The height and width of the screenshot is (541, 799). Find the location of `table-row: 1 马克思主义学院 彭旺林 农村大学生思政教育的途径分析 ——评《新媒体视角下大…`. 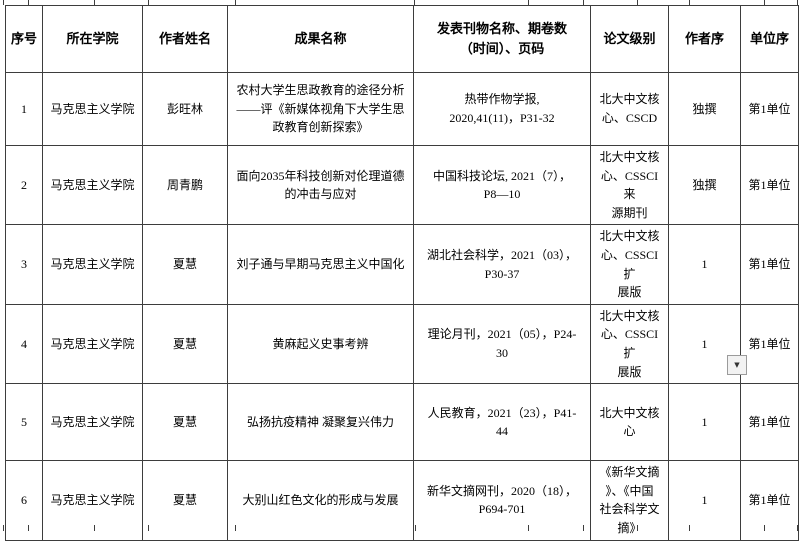

table-row: 1 马克思主义学院 彭旺林 农村大学生思政教育的途径分析 ——评《新媒体视角下大… is located at coordinates (402, 109).